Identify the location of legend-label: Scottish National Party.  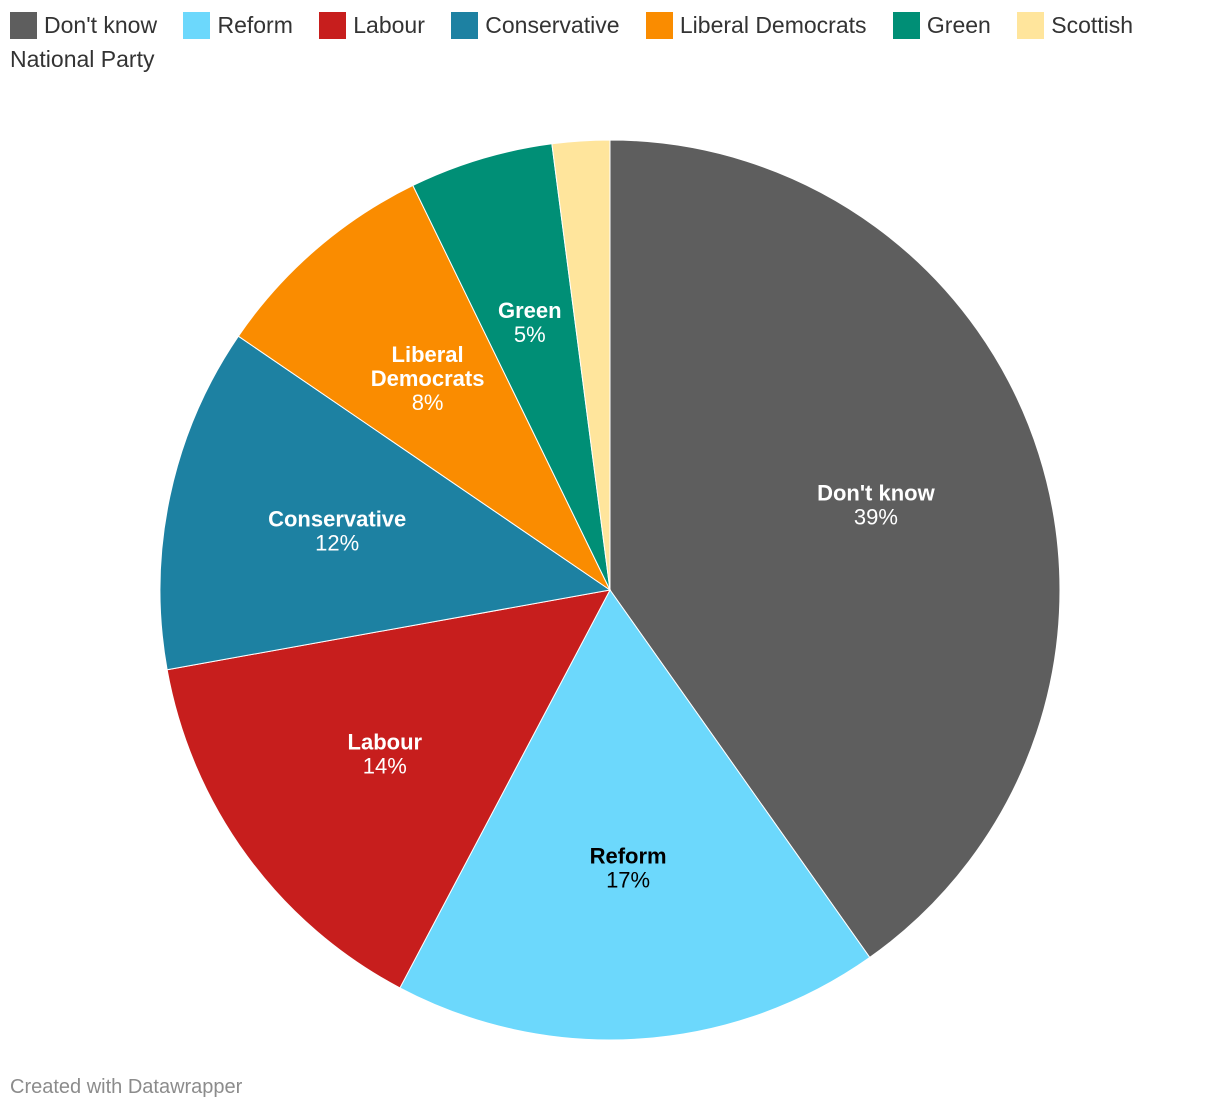
(572, 42).